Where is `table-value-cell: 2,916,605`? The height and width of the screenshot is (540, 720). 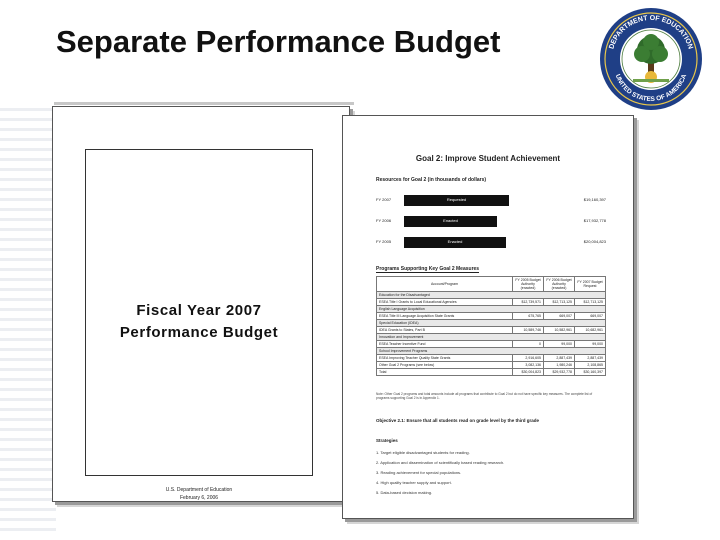
table-value-cell: 2,916,605 is located at coordinates (528, 358).